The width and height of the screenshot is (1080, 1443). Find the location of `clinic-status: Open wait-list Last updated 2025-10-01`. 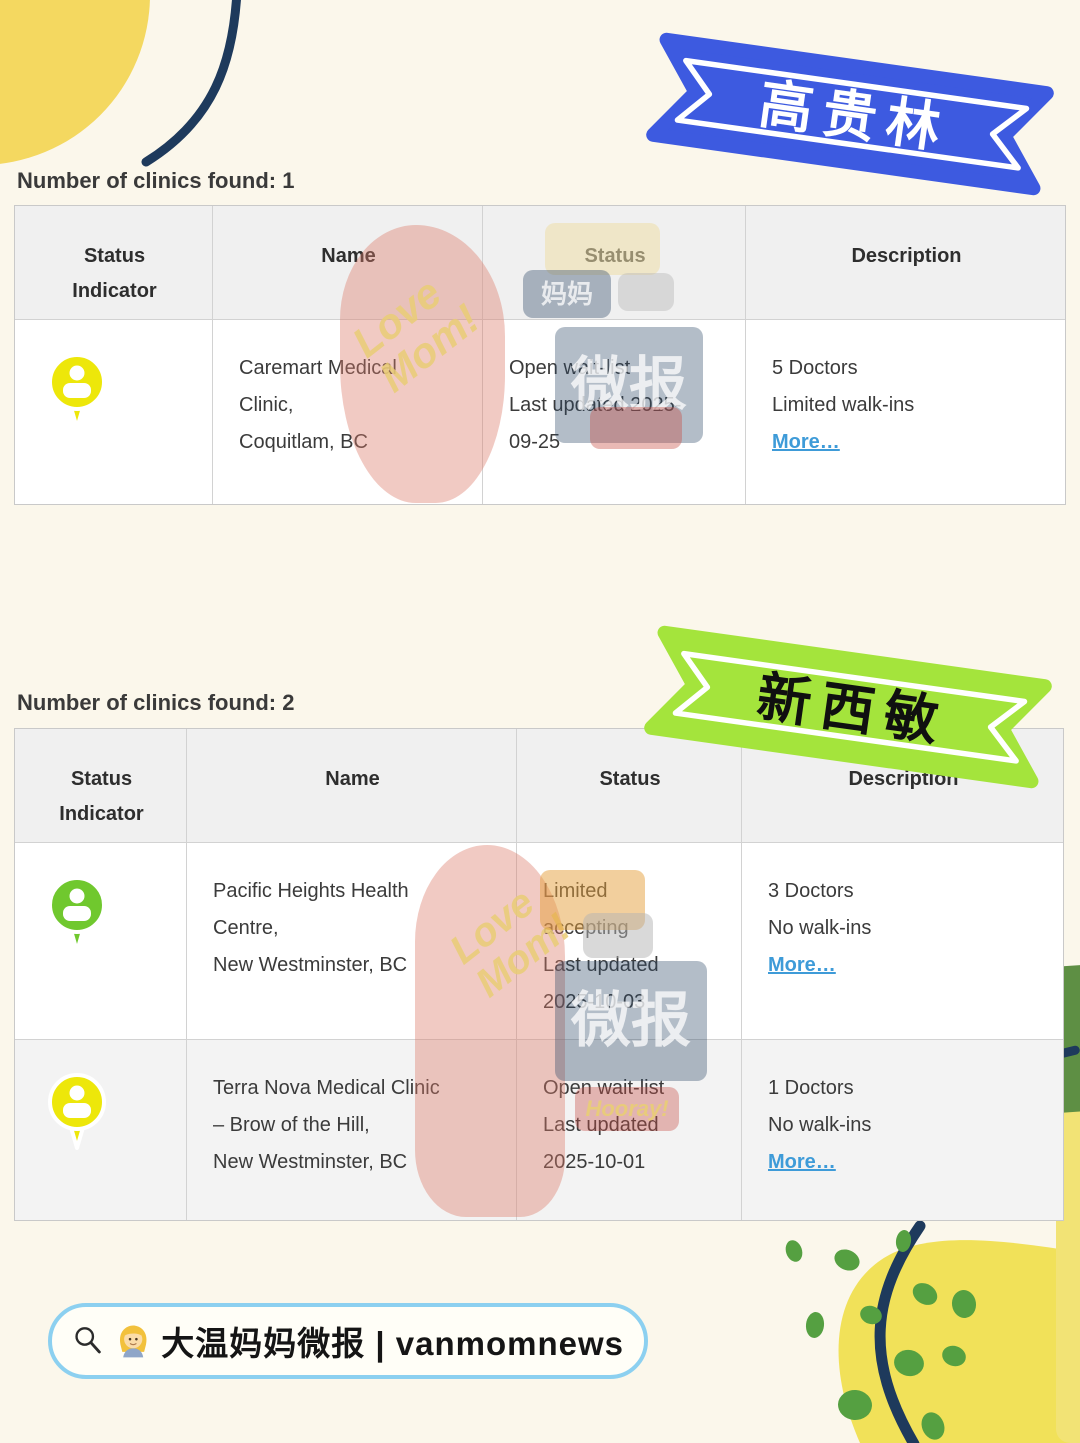

clinic-status: Open wait-list Last updated 2025-10-01 is located at coordinates (604, 1125).